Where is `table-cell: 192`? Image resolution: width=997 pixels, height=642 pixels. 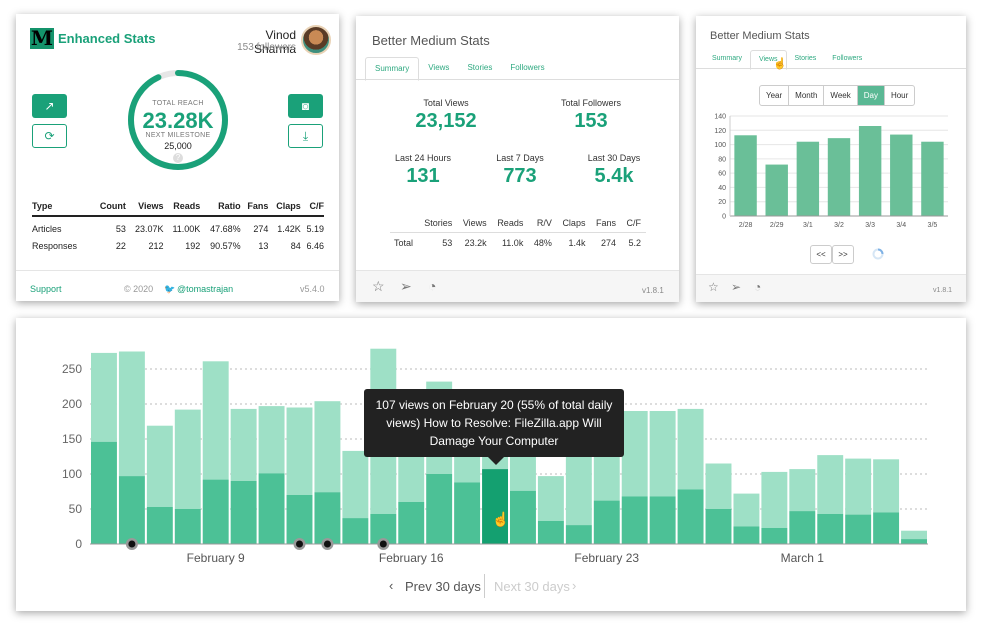
table-cell: 192 is located at coordinates (193, 246).